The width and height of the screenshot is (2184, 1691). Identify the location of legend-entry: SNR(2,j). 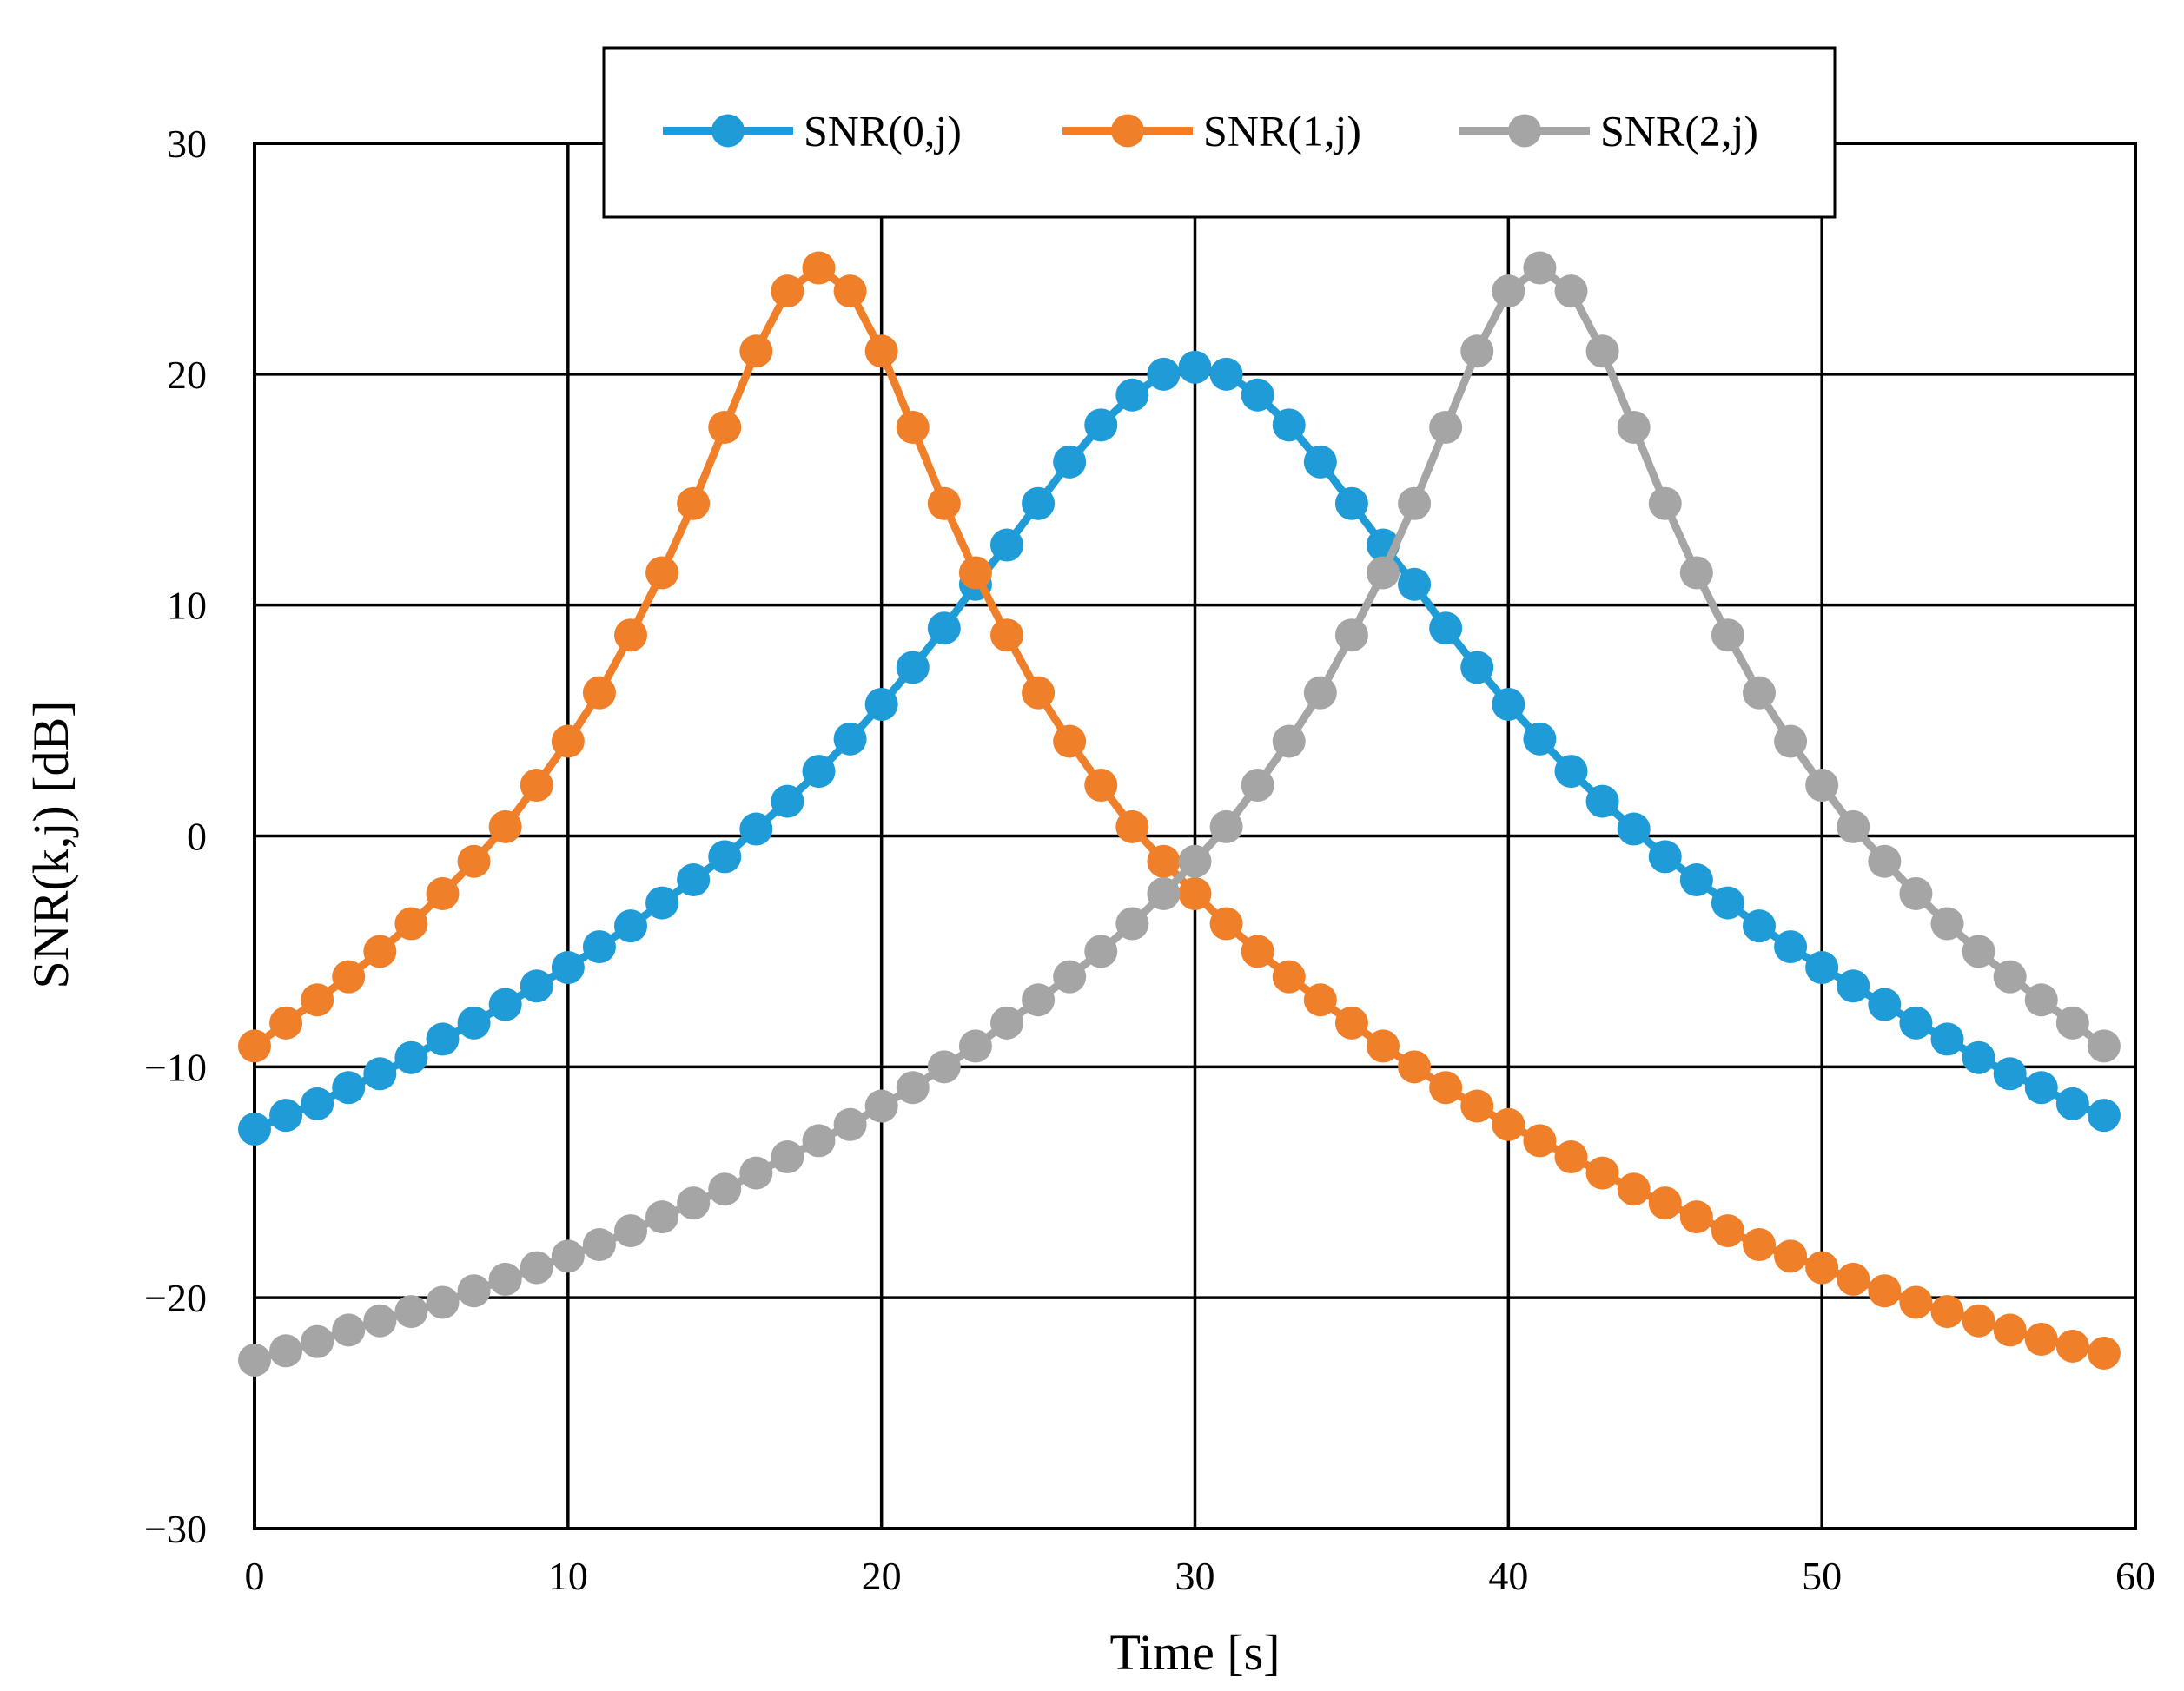
(1608, 131).